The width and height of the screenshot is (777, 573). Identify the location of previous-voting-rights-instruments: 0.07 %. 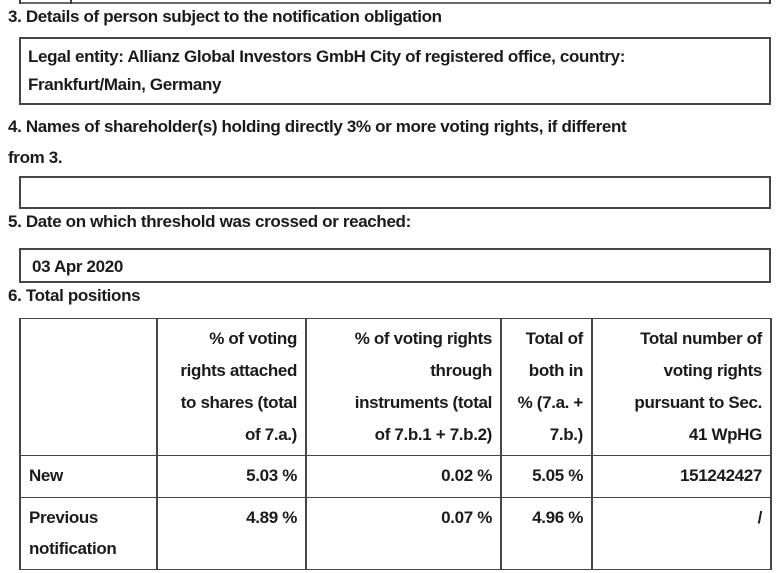
(403, 533).